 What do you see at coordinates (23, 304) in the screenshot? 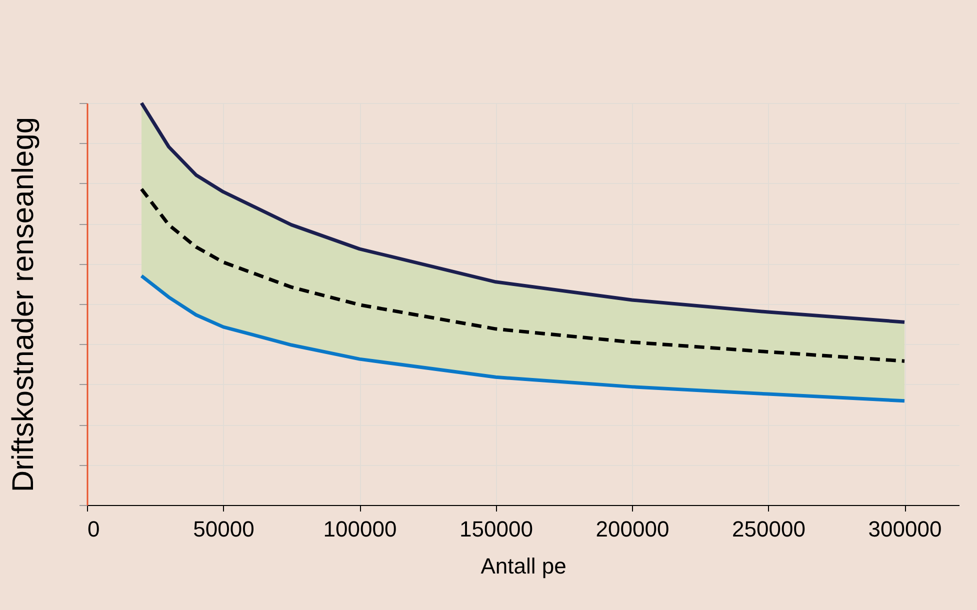
I see `y-axis-title: Driftskostnader renseanlegg` at bounding box center [23, 304].